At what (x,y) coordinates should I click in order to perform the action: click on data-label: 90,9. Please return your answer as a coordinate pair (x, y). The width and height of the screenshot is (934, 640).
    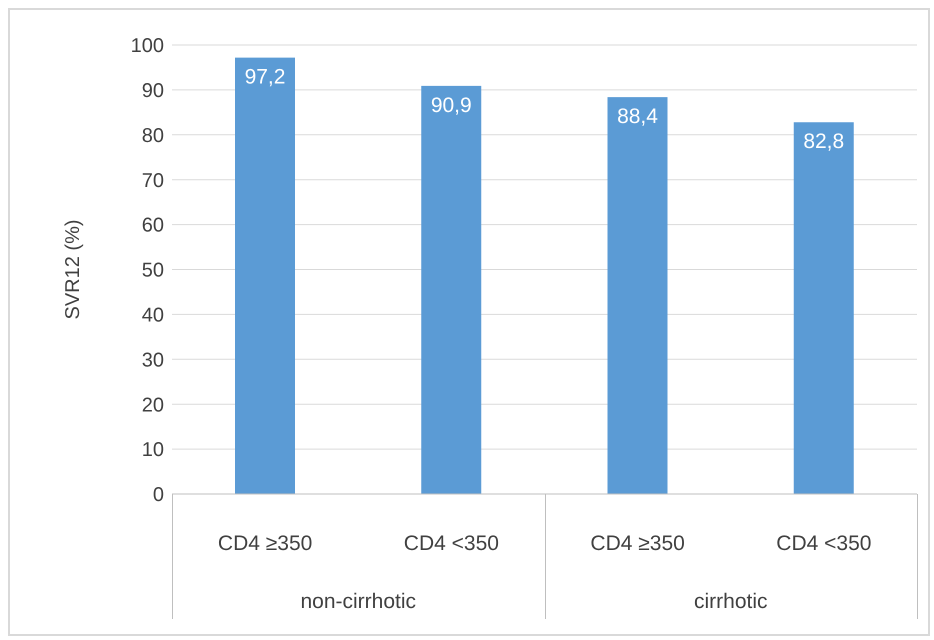
    Looking at the image, I should click on (451, 105).